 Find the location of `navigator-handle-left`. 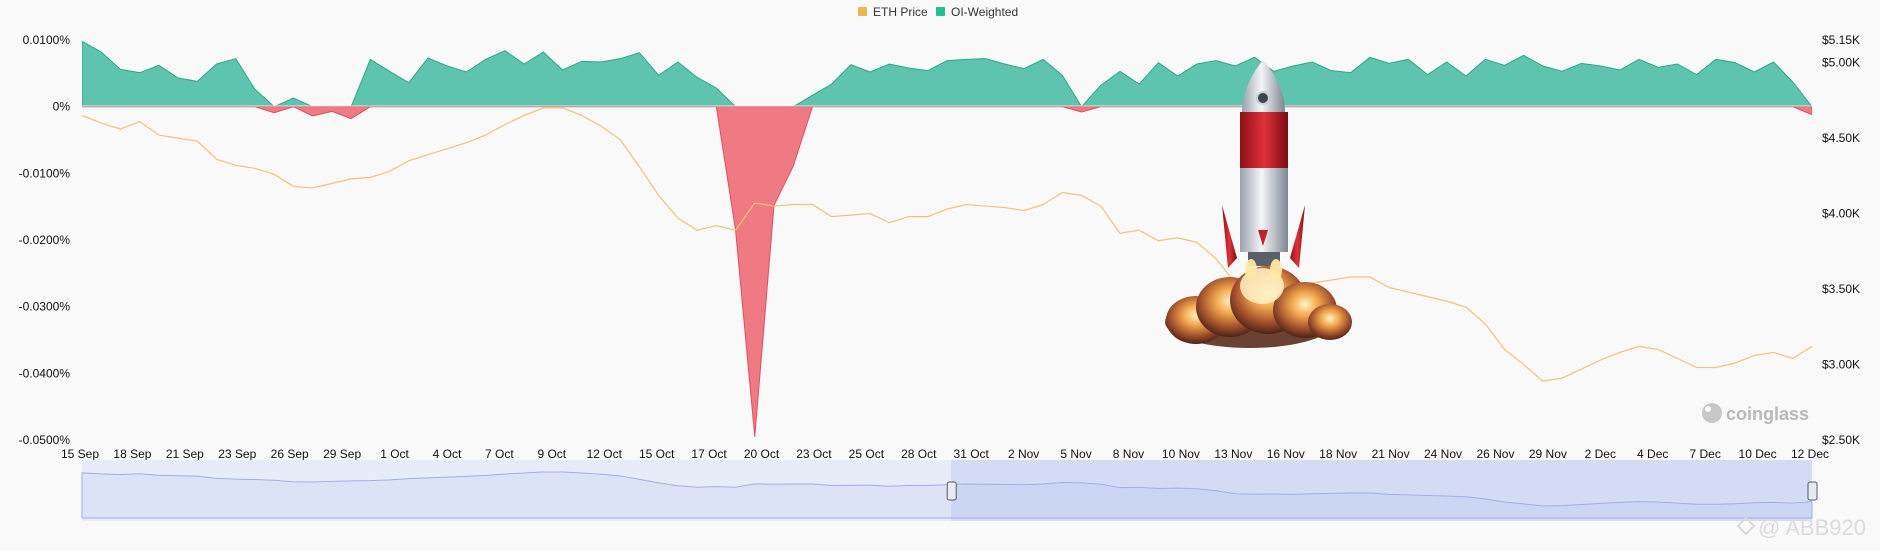

navigator-handle-left is located at coordinates (951, 491).